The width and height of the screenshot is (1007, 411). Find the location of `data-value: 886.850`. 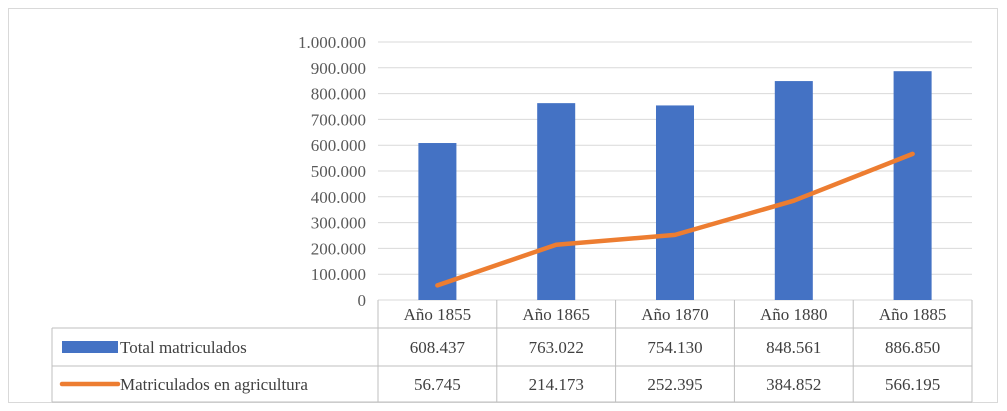

data-value: 886.850 is located at coordinates (912, 347).